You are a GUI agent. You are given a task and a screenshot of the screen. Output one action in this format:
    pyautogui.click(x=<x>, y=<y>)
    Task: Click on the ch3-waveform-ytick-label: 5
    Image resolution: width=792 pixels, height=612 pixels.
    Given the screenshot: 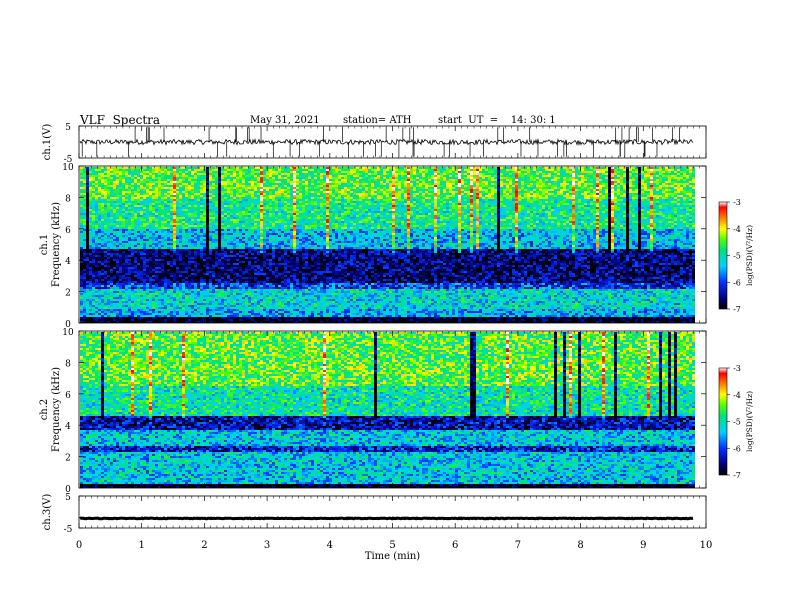 What is the action you would take?
    pyautogui.click(x=68, y=498)
    